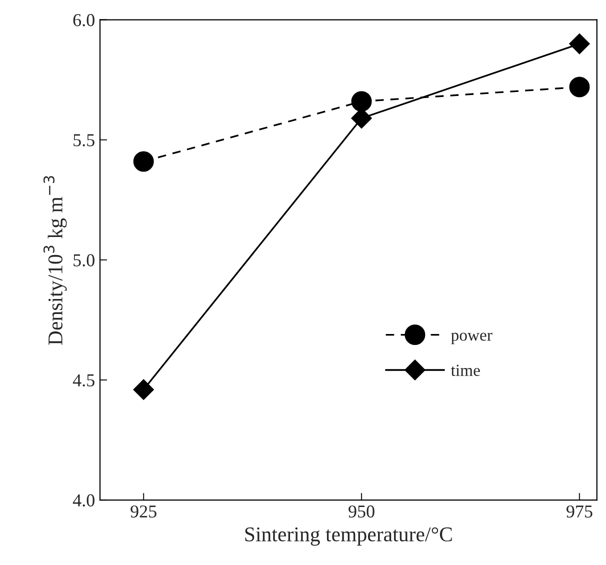  I want to click on y-tick-label: 4.5, so click(83, 380).